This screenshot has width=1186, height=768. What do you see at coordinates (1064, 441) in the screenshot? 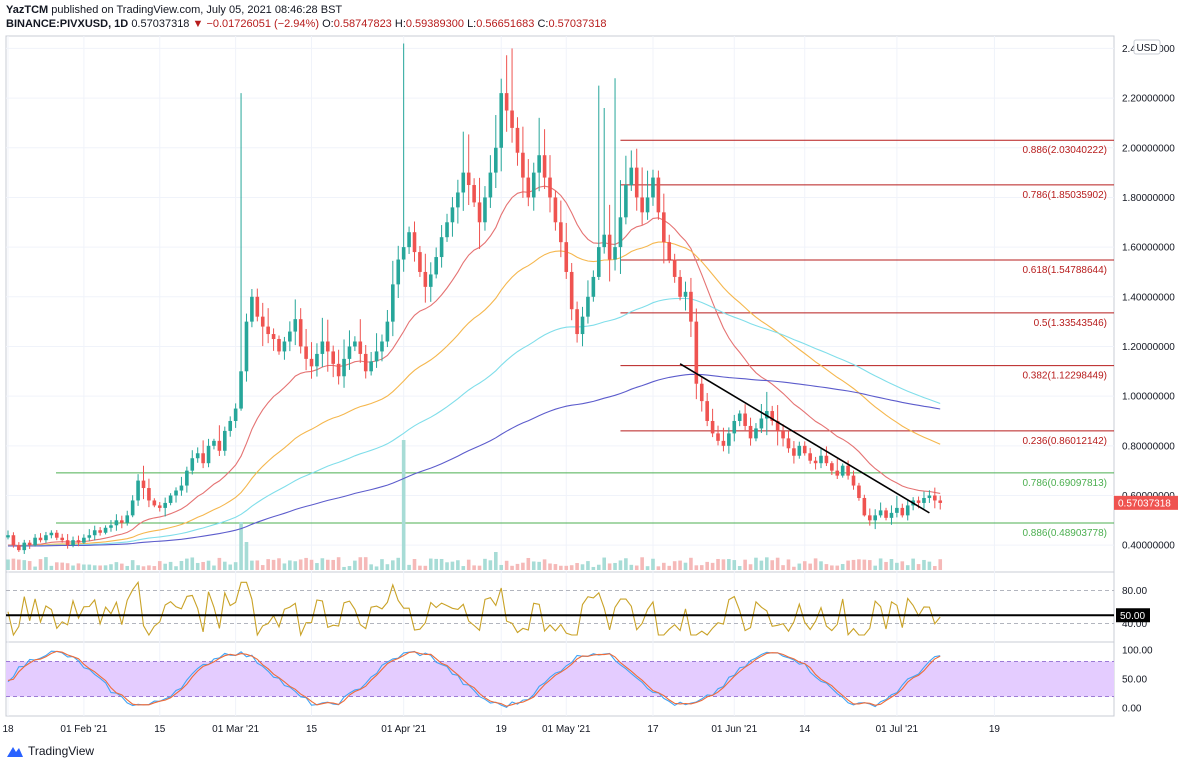
I see `fib-level-label: 0.236(0.86012142)` at bounding box center [1064, 441].